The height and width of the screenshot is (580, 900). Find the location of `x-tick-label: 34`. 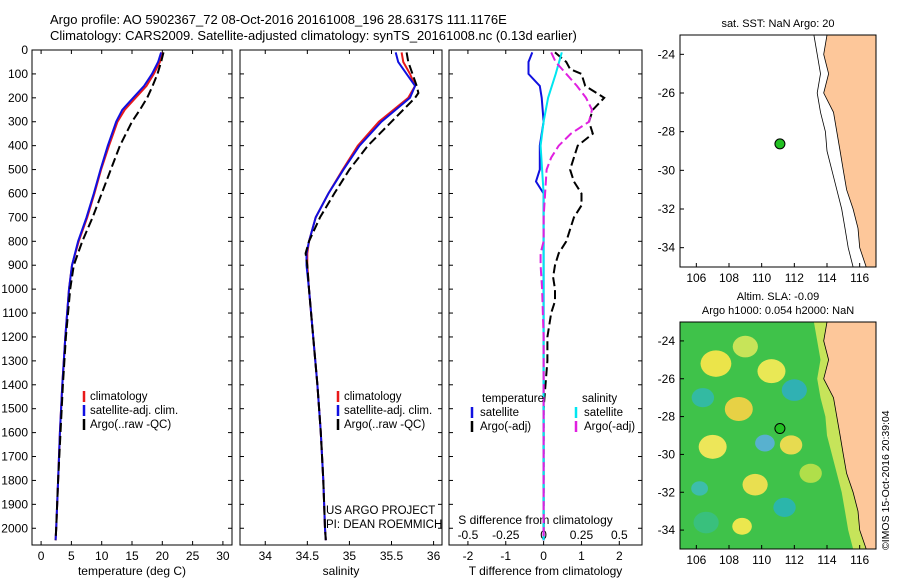

x-tick-label: 34 is located at coordinates (266, 556).